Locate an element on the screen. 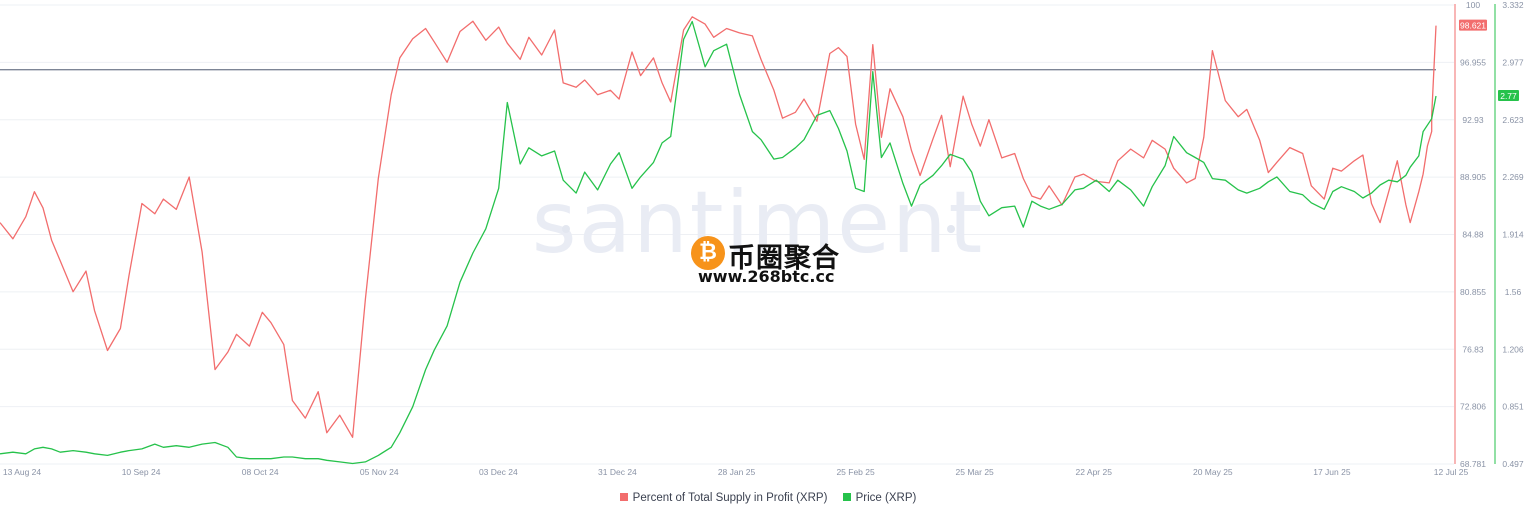 This screenshot has width=1536, height=520. badge-price-label: 2.77 is located at coordinates (1508, 96).